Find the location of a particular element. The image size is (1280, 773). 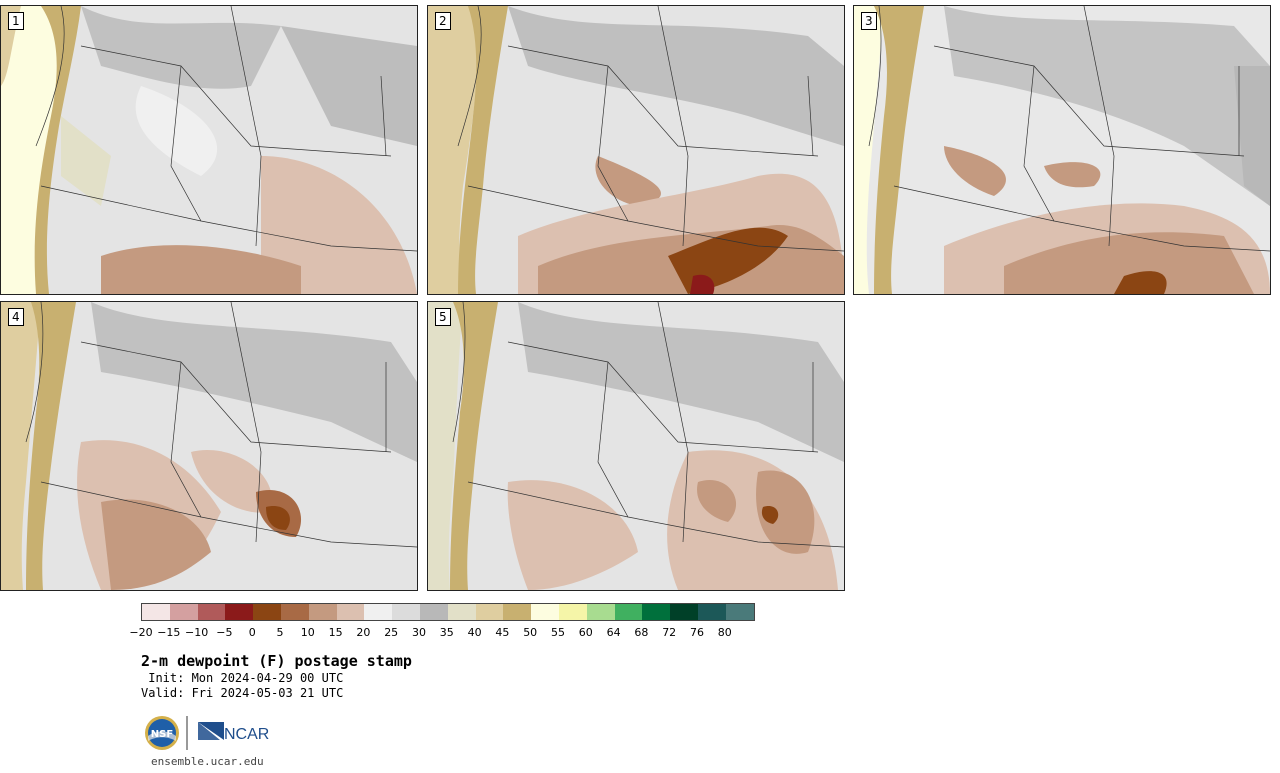

colorbar-tick-label: 5 is located at coordinates (280, 632).